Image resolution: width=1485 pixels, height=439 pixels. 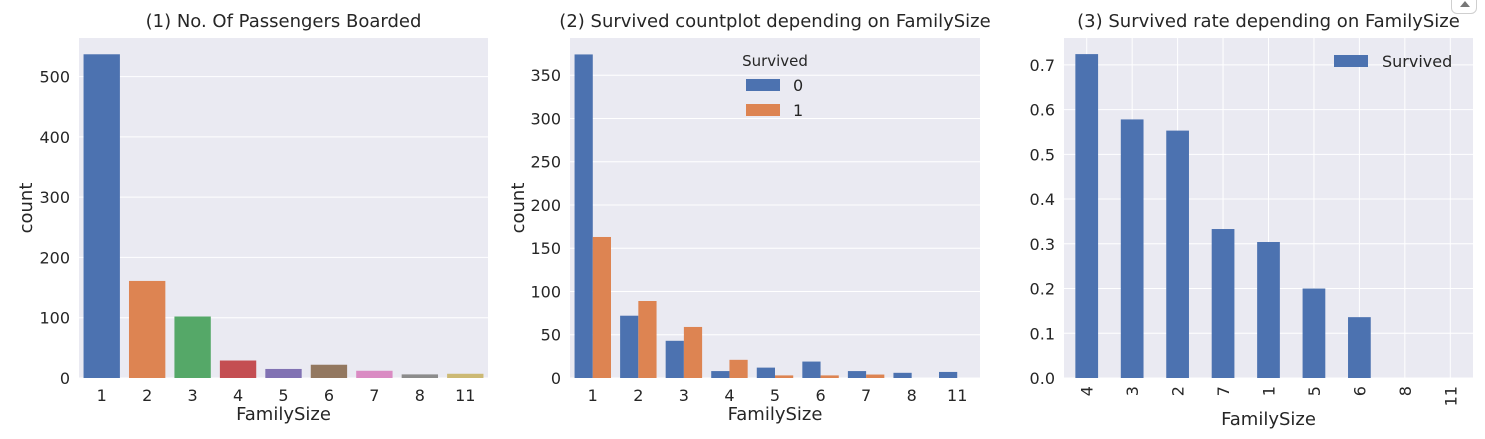 I want to click on y-tick-label: 500, so click(x=54, y=77).